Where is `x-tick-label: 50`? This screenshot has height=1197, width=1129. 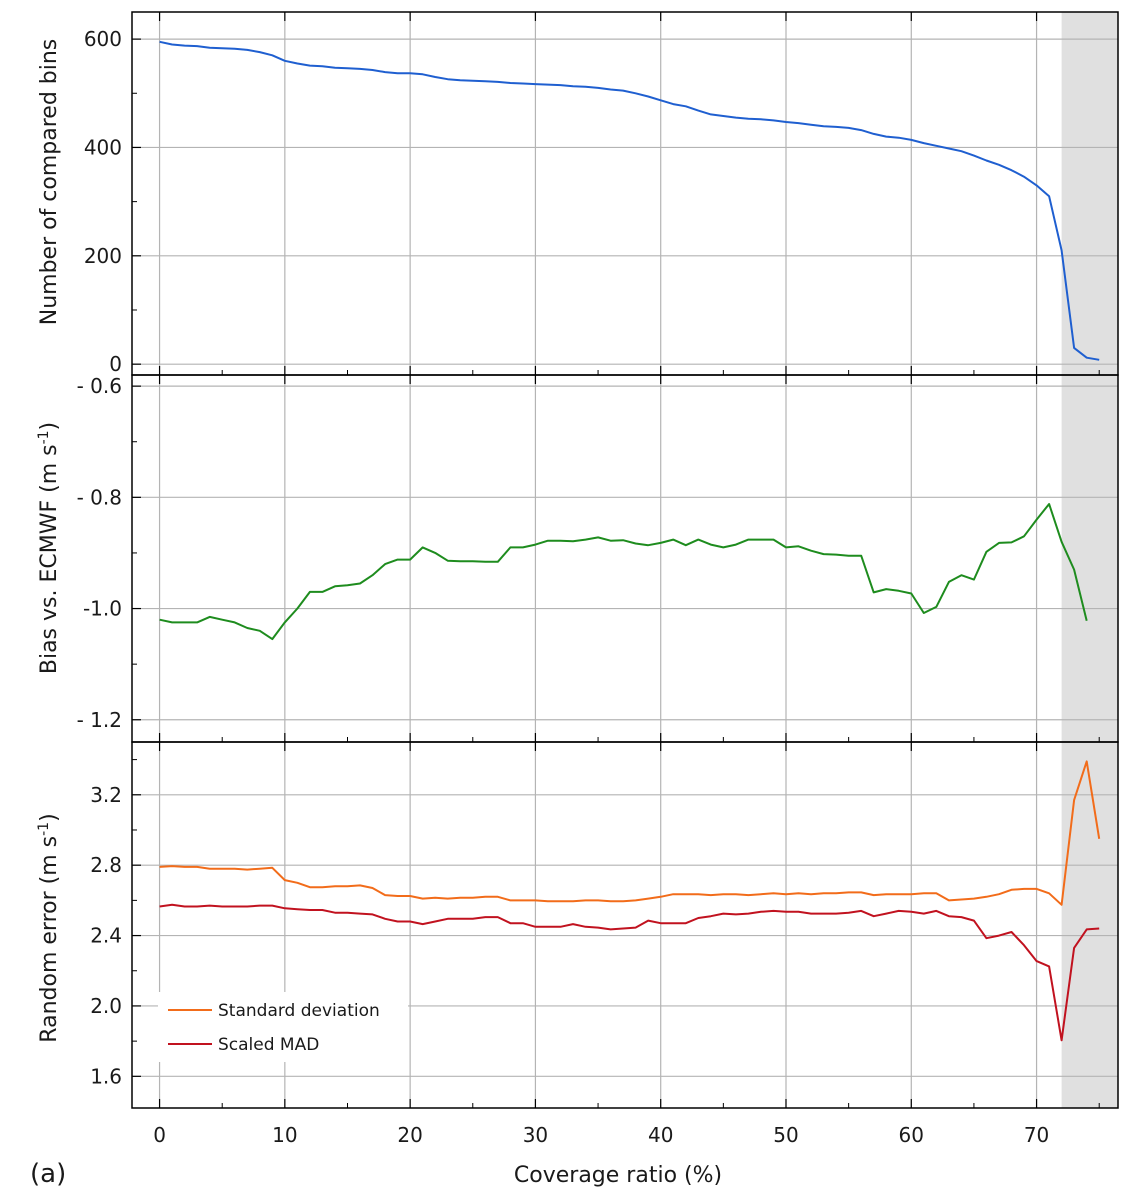
x-tick-label: 50 is located at coordinates (785, 1135).